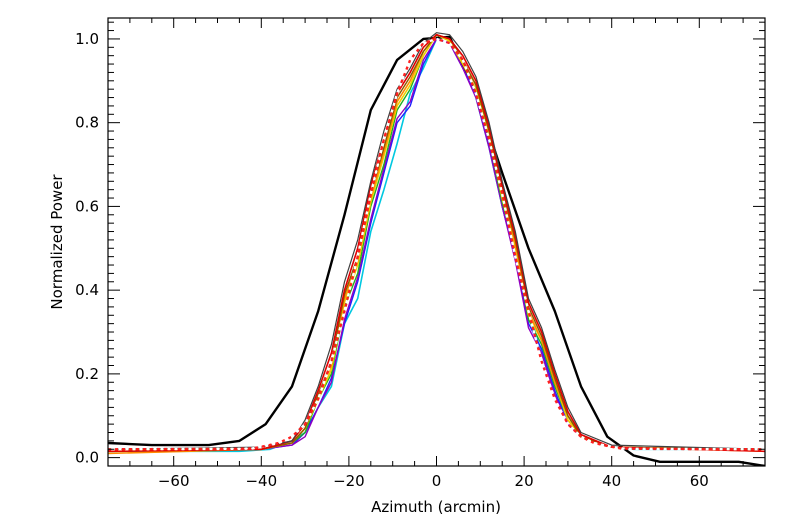 The width and height of the screenshot is (796, 531). Describe the element at coordinates (174, 481) in the screenshot. I see `x-tick-label: −60` at that location.